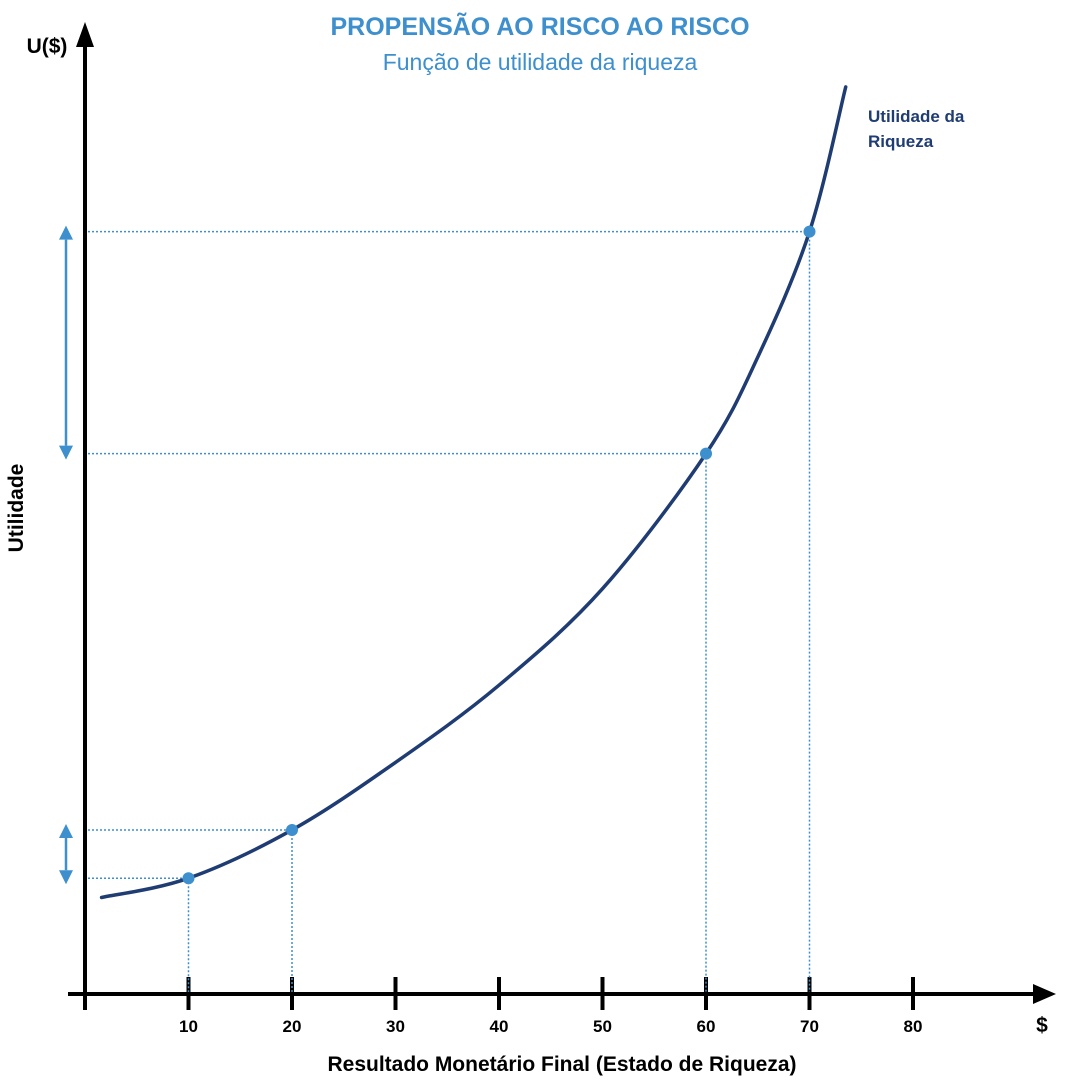  What do you see at coordinates (395, 1026) in the screenshot?
I see `x-tick-label: 30` at bounding box center [395, 1026].